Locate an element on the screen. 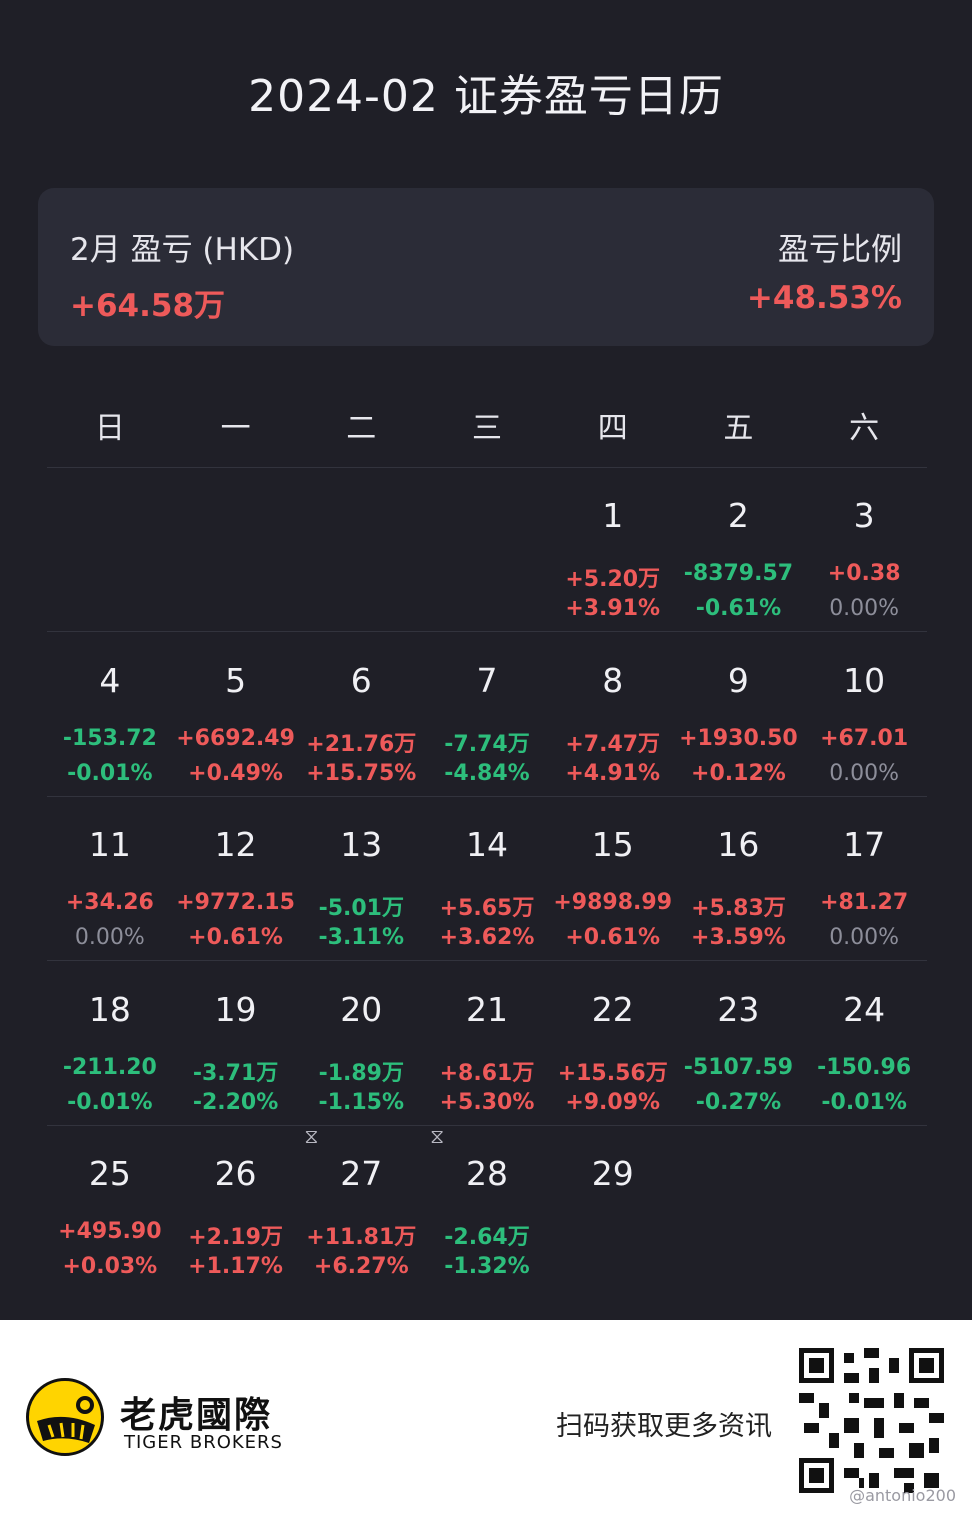  calendar-day-25: 25 +495.90 +0.03% is located at coordinates (110, 1208).